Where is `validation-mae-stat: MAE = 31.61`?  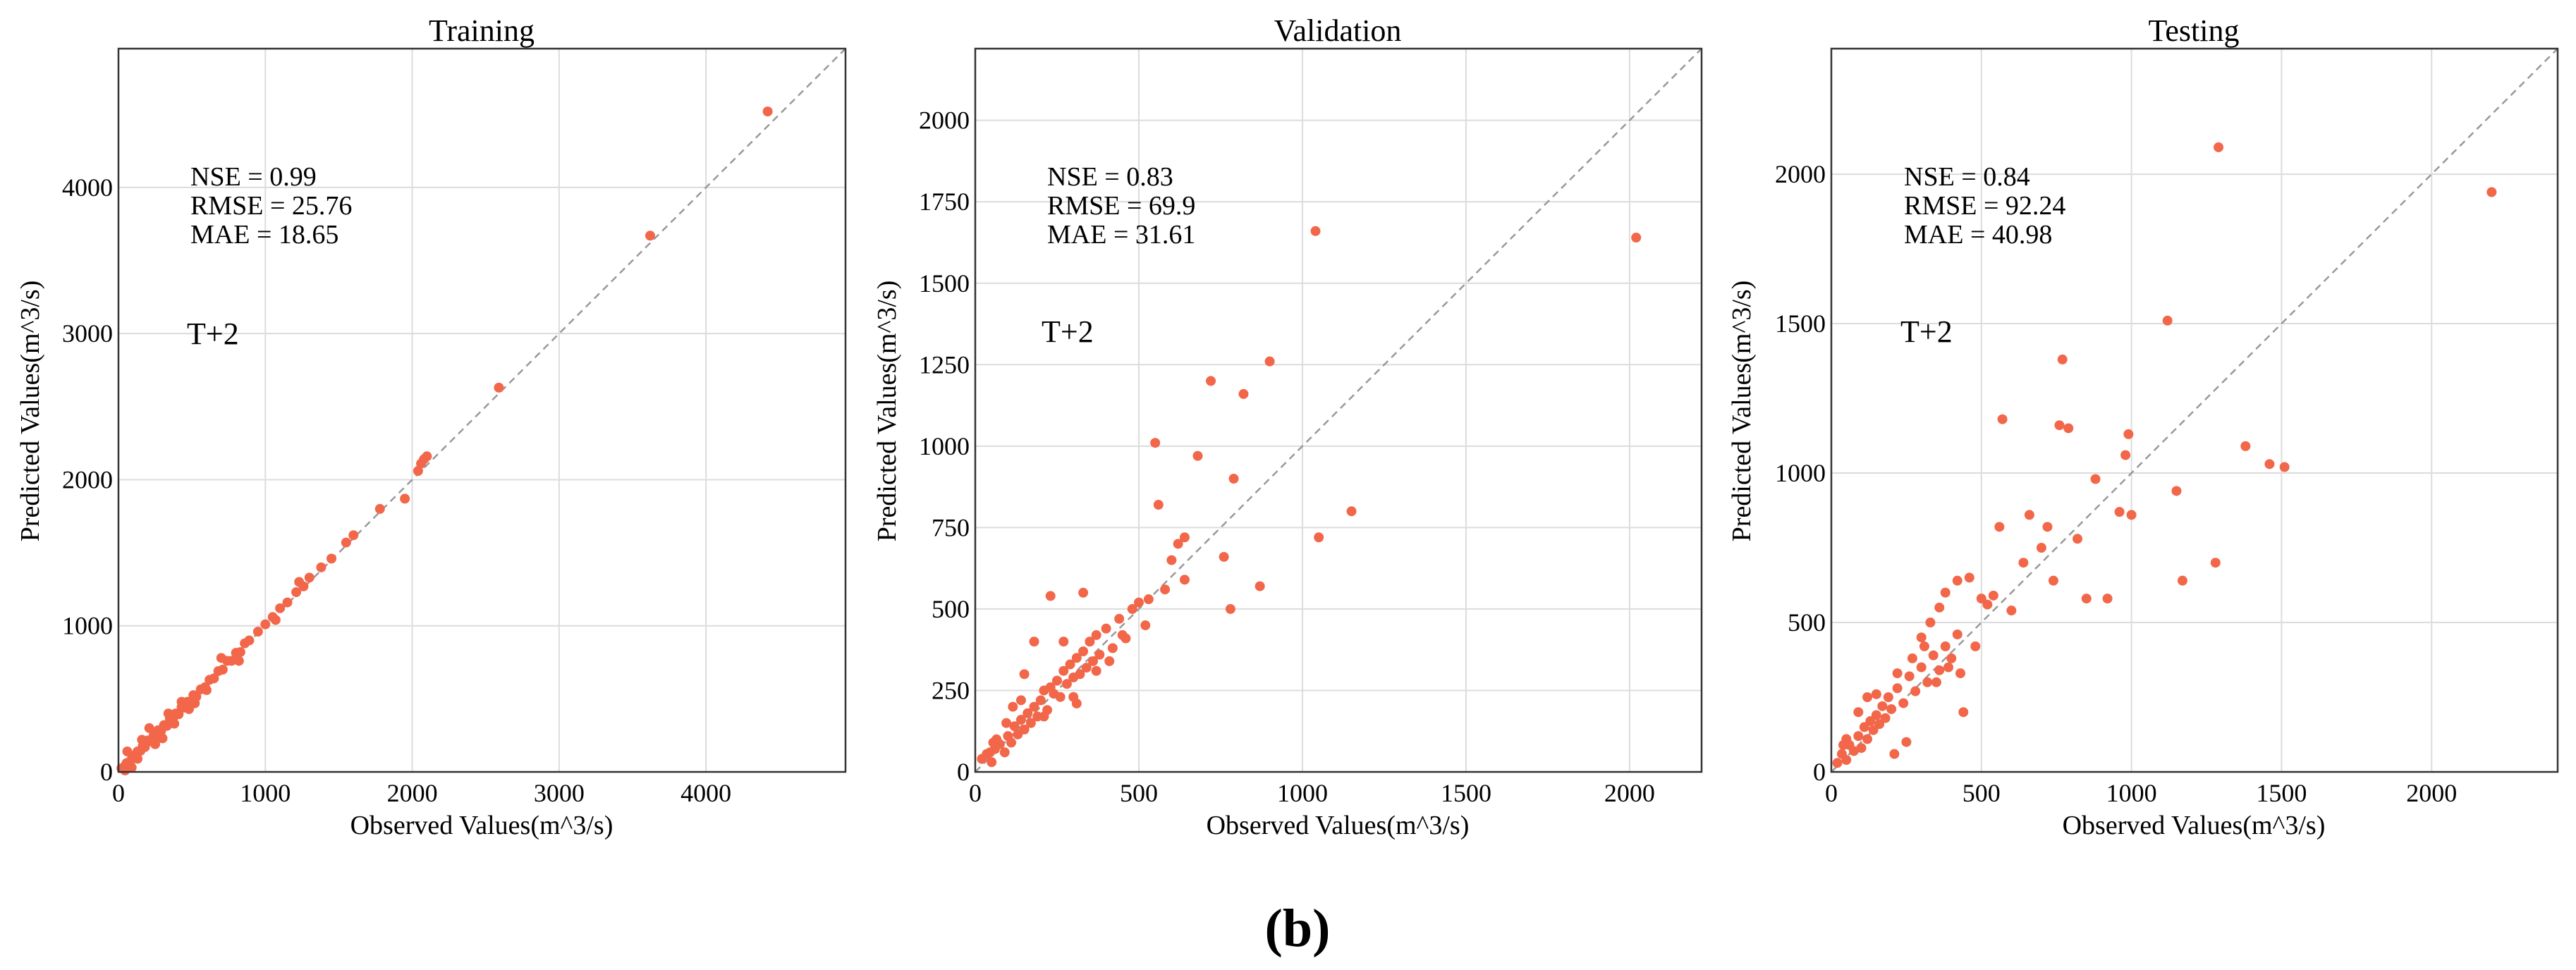 validation-mae-stat: MAE = 31.61 is located at coordinates (1121, 235).